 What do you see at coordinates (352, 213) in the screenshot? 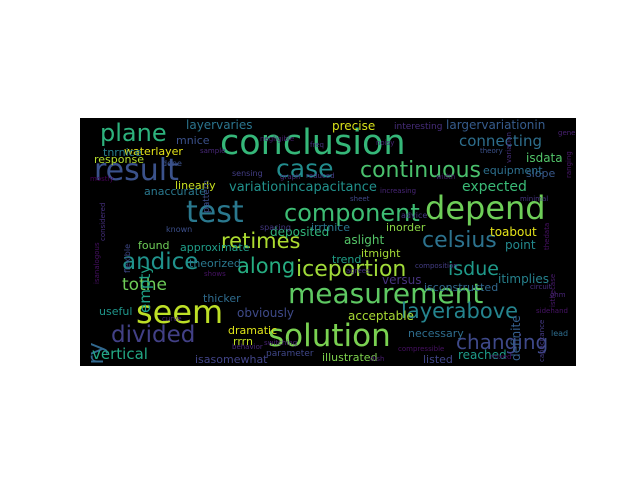
I see `word-component: component` at bounding box center [352, 213].